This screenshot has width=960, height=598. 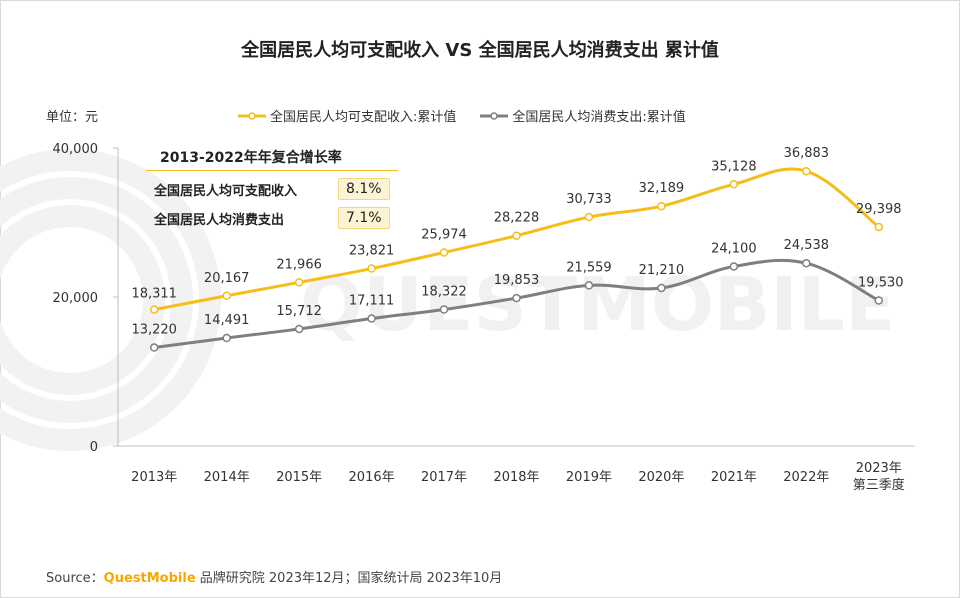 I want to click on cagr-row-spending: 全国居民人均消费支出 7.1%, so click(x=276, y=218).